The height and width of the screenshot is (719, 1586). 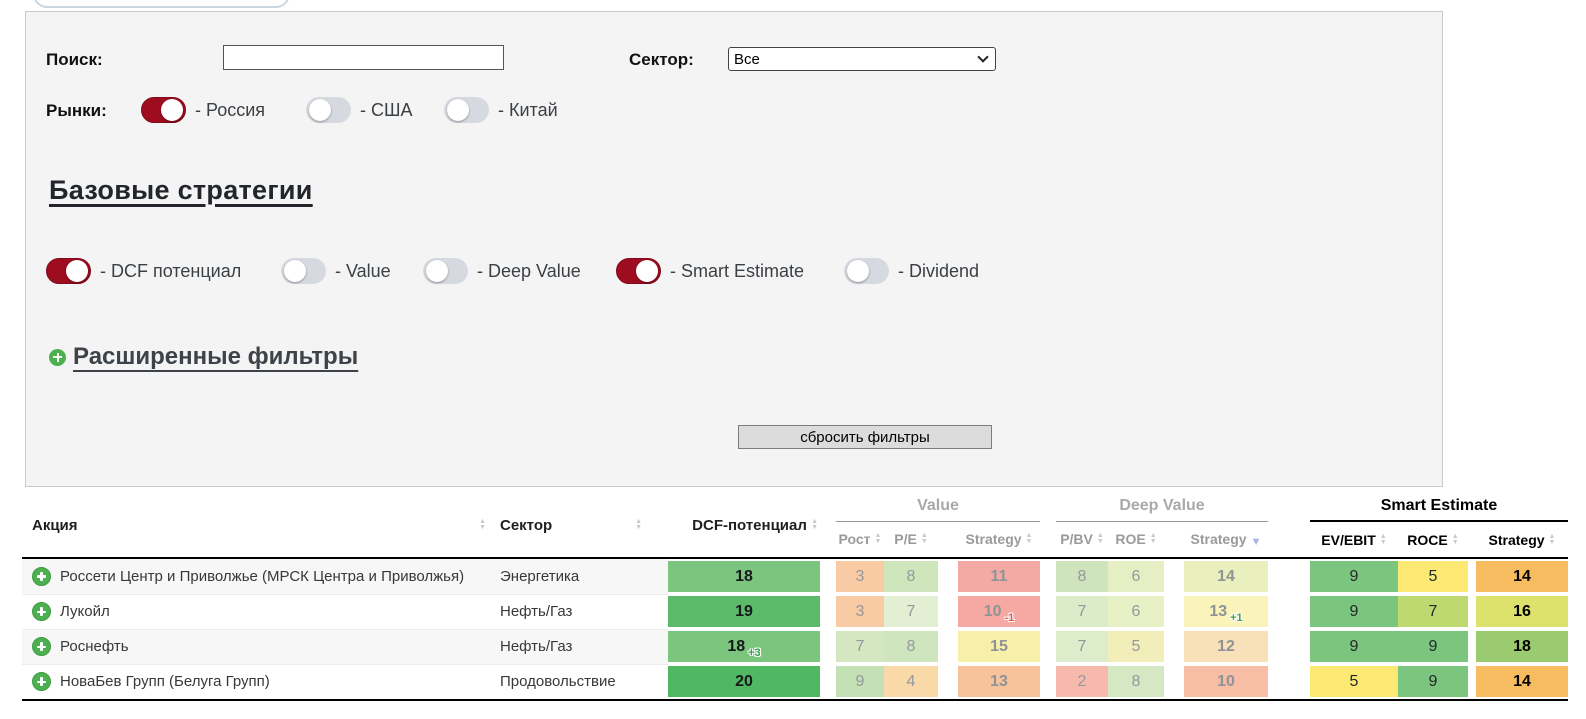 I want to click on market-label-usa: - США, so click(x=386, y=109).